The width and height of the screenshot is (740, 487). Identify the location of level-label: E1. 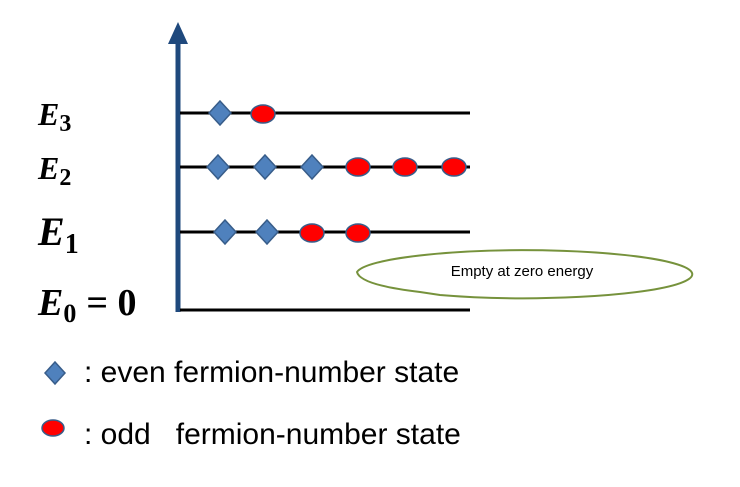
(58, 234).